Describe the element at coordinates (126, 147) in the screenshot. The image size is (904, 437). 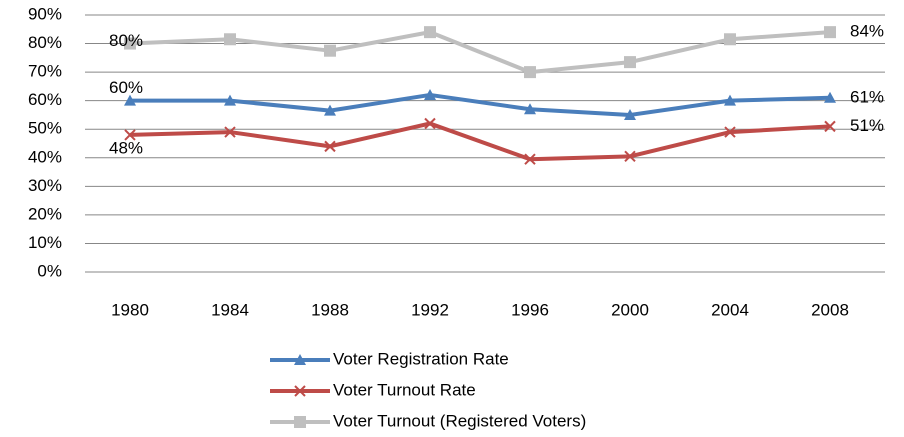
I see `data-label: 48%` at that location.